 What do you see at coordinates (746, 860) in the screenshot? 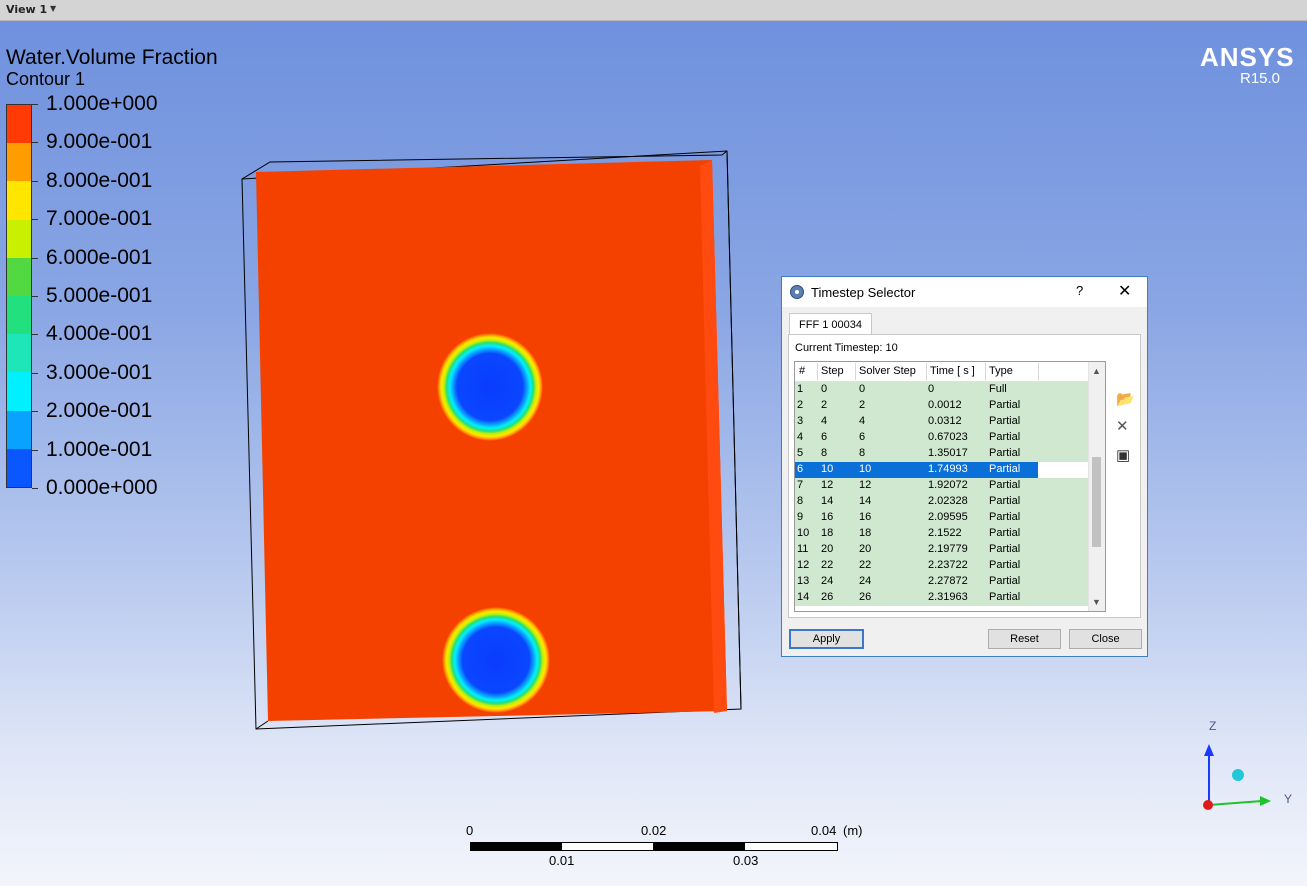
I see `scale-tick-003: 0.03` at bounding box center [746, 860].